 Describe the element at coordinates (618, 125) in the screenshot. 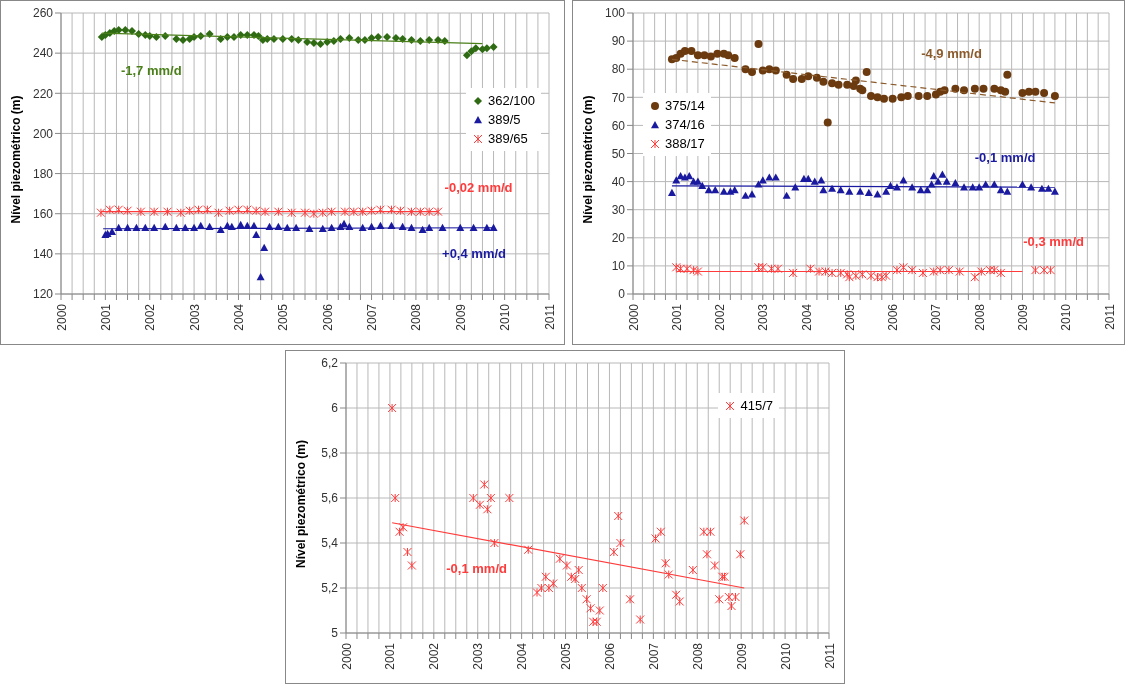

I see `y-tick-label: 60` at that location.